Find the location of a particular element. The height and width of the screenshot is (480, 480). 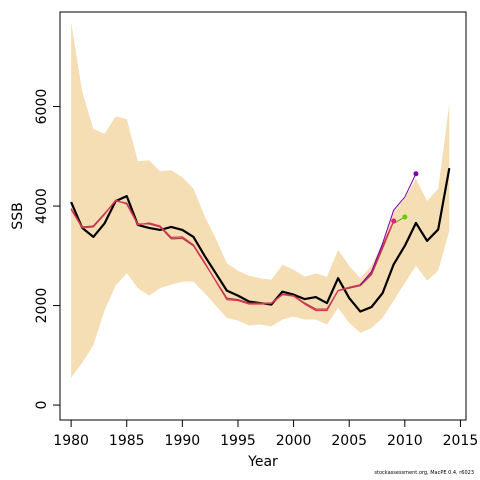

points-layer is located at coordinates (405, 197).